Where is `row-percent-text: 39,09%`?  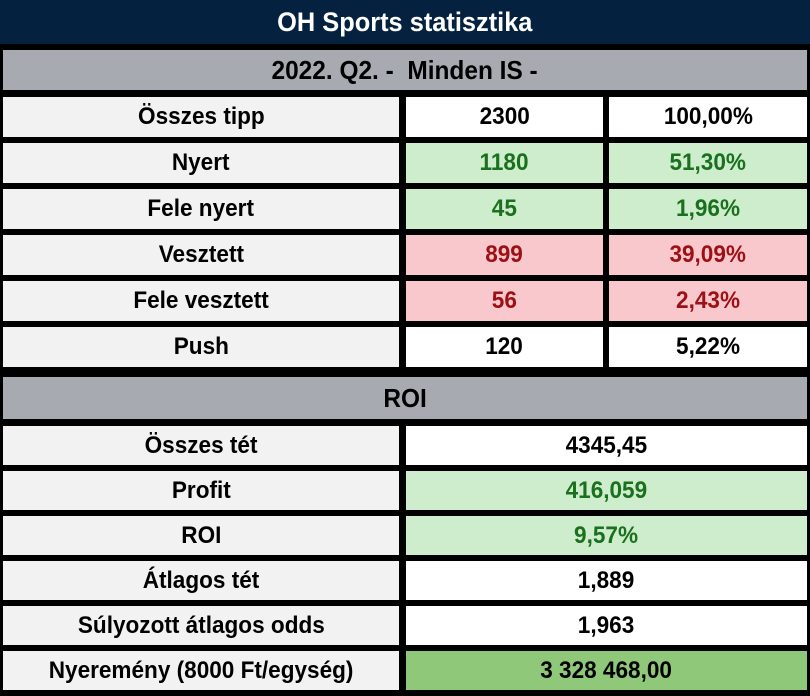
row-percent-text: 39,09% is located at coordinates (708, 254).